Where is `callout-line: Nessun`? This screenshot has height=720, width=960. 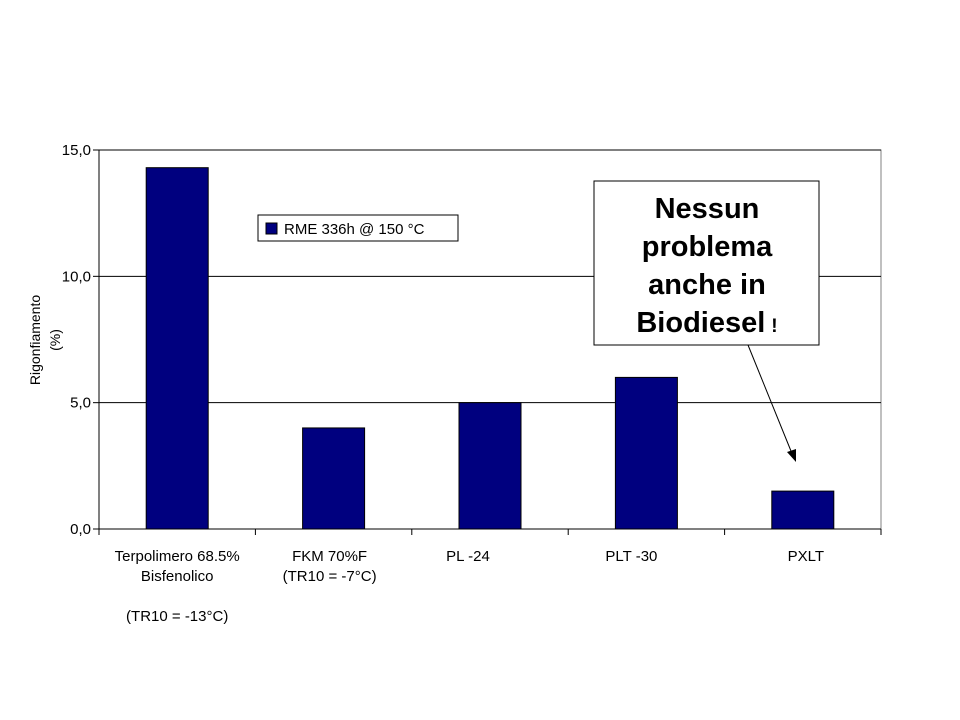 callout-line: Nessun is located at coordinates (707, 209).